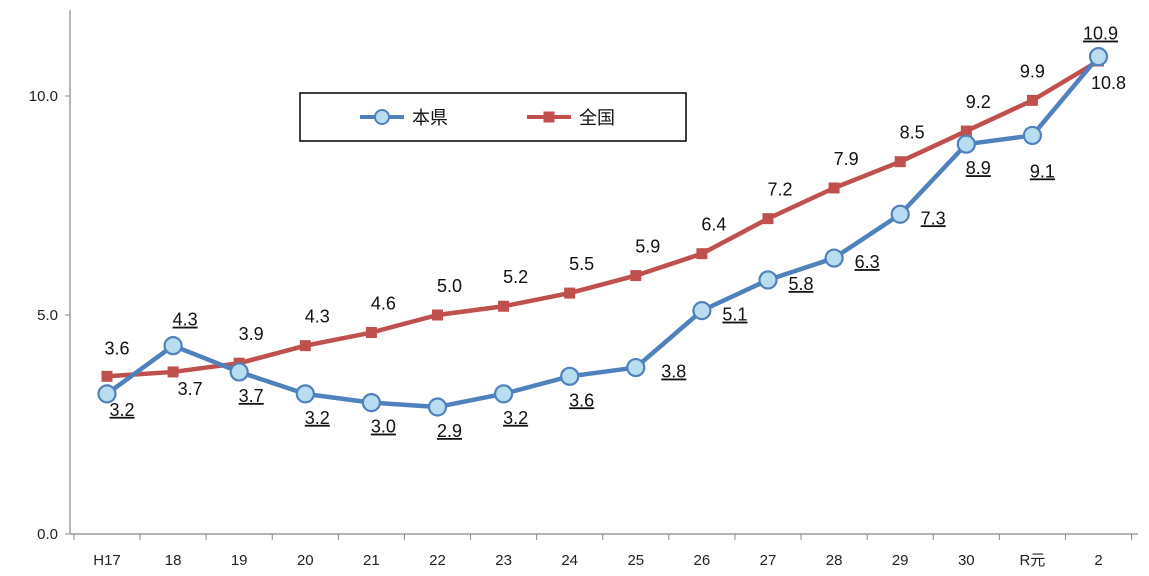 This screenshot has width=1149, height=576. I want to click on x-tick-label: 2, so click(1098, 560).